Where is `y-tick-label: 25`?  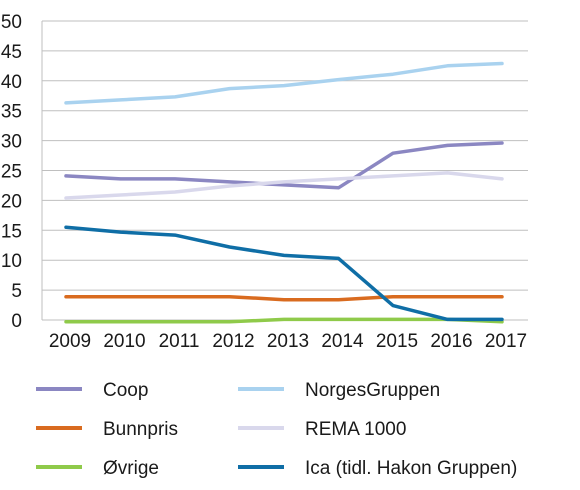 y-tick-label: 25 is located at coordinates (11, 172).